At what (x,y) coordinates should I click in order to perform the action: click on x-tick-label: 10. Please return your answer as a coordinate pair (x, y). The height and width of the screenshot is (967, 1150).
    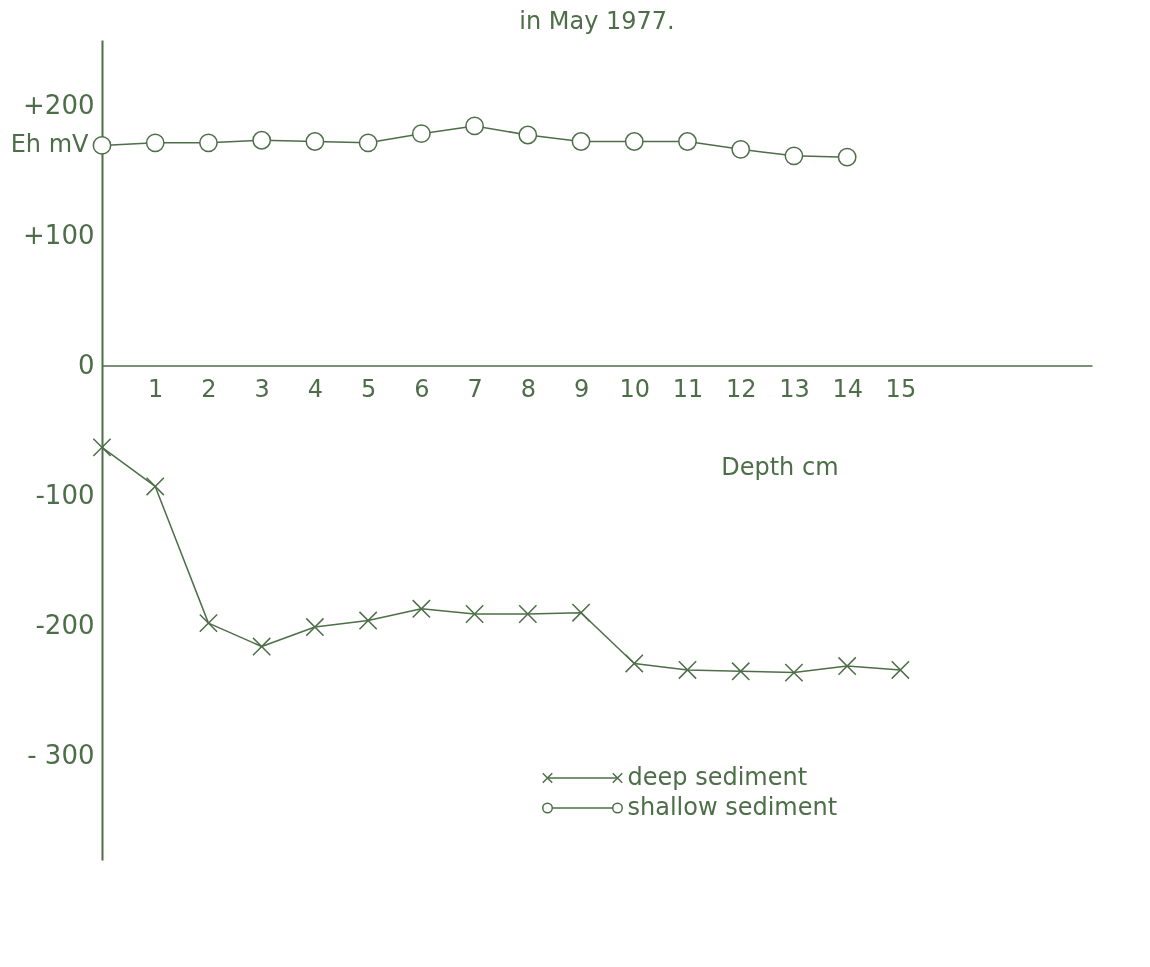
    Looking at the image, I should click on (635, 388).